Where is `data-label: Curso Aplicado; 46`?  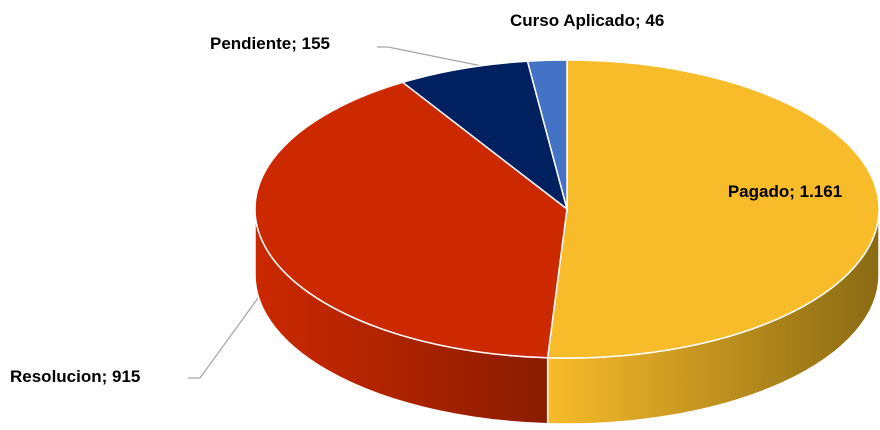
data-label: Curso Aplicado; 46 is located at coordinates (587, 20).